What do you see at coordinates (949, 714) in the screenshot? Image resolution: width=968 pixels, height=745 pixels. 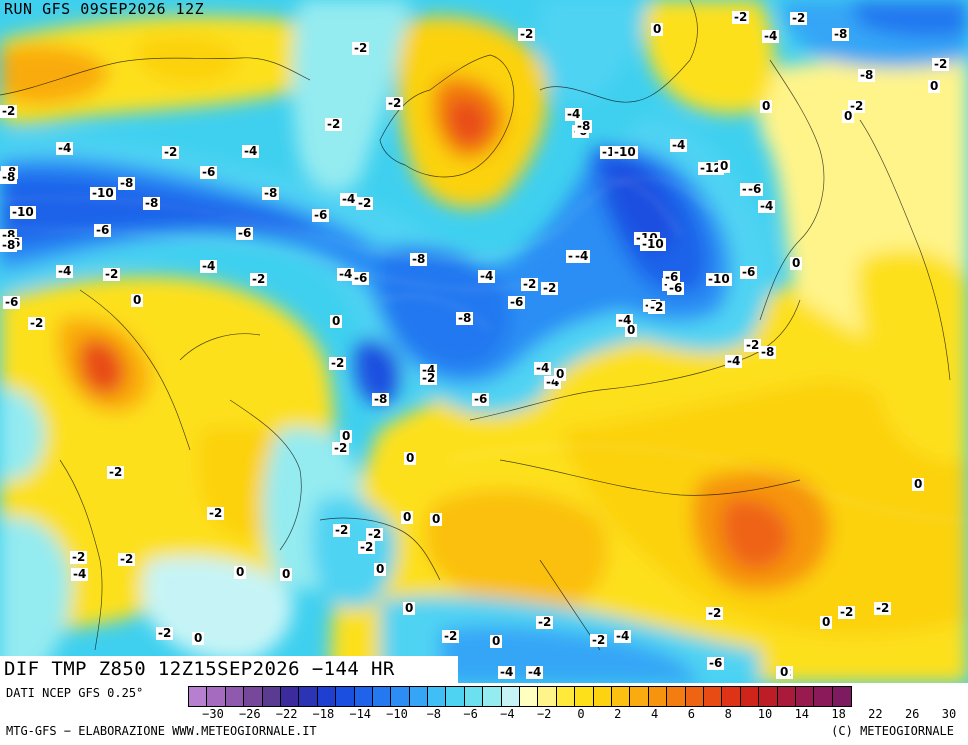 I see `color-scale-tick-label: 30` at bounding box center [949, 714].